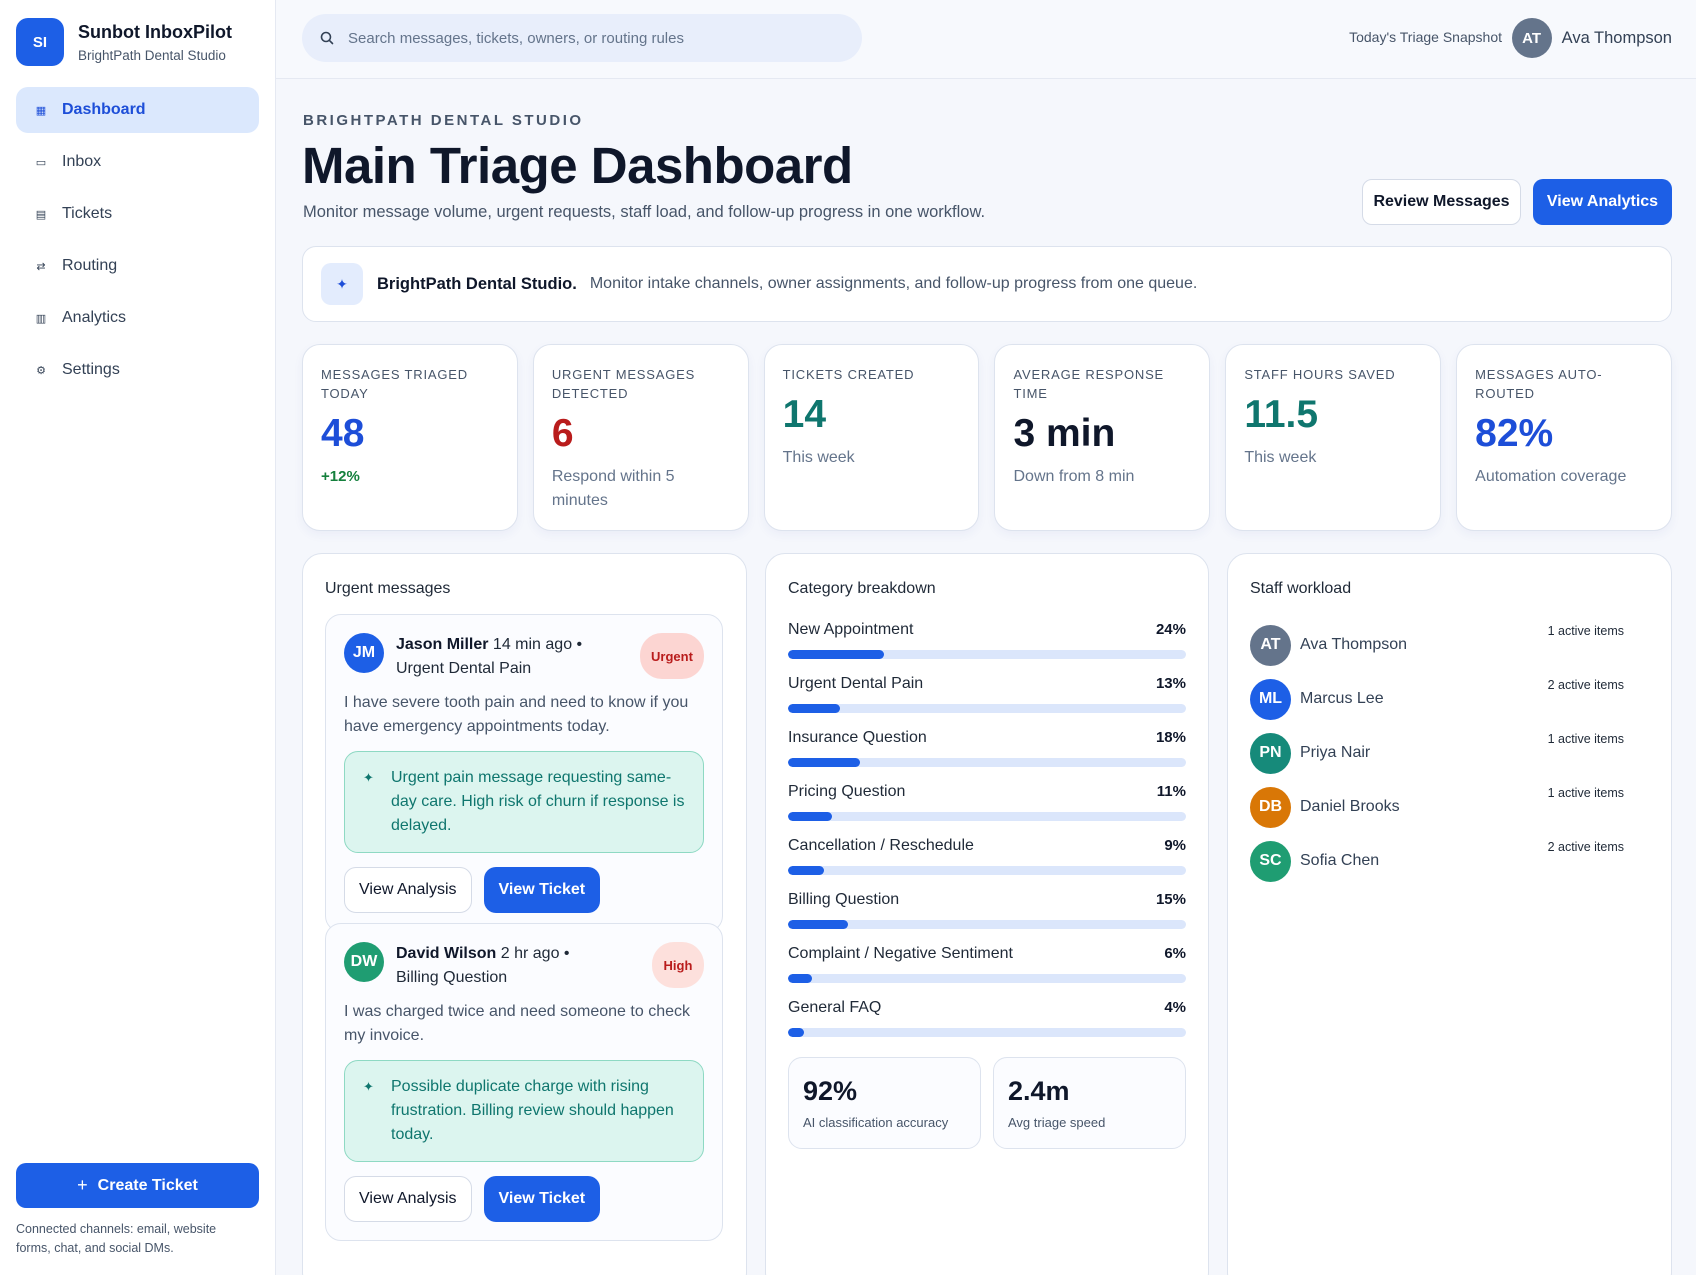 This screenshot has width=1696, height=1275. Describe the element at coordinates (137, 318) in the screenshot. I see `sidebar-item-analytics: ▥ Analytics` at that location.